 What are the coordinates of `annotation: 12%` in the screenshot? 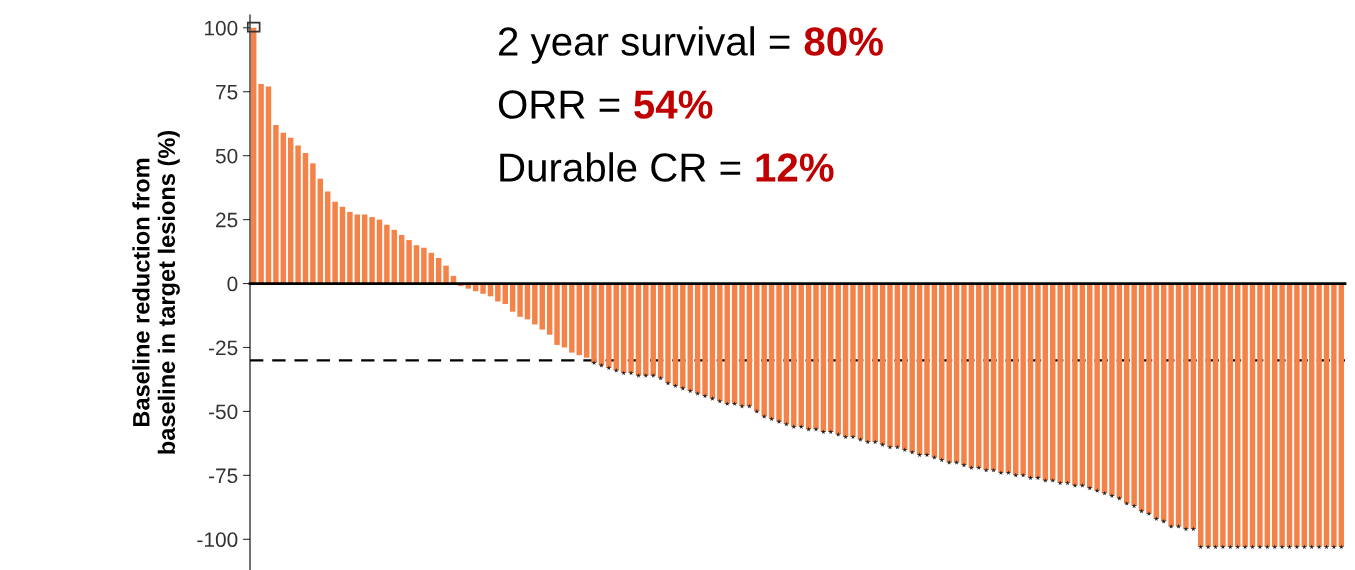 It's located at (795, 167).